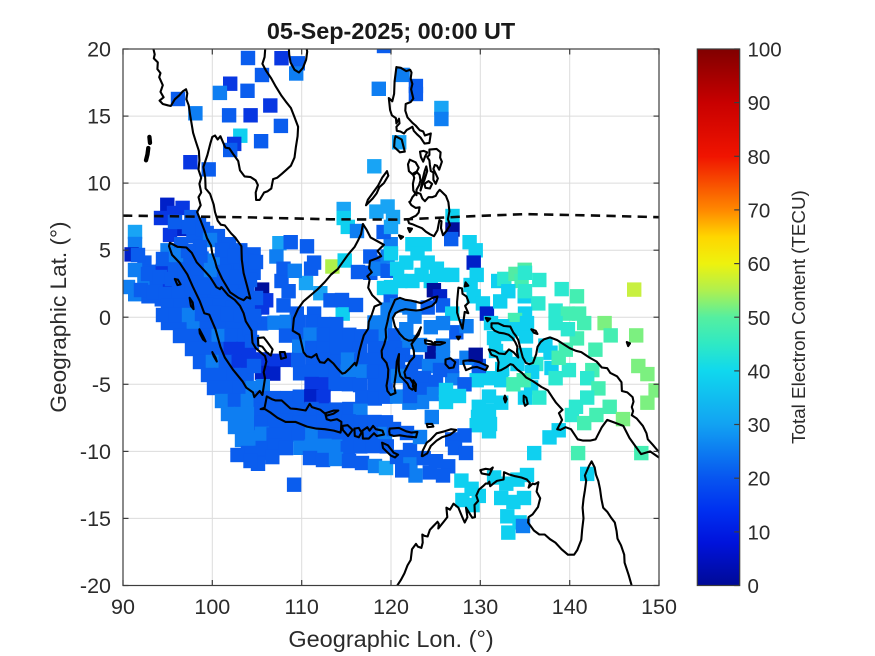 This screenshot has height=656, width=875. I want to click on svg-text: 150, so click(659, 607).